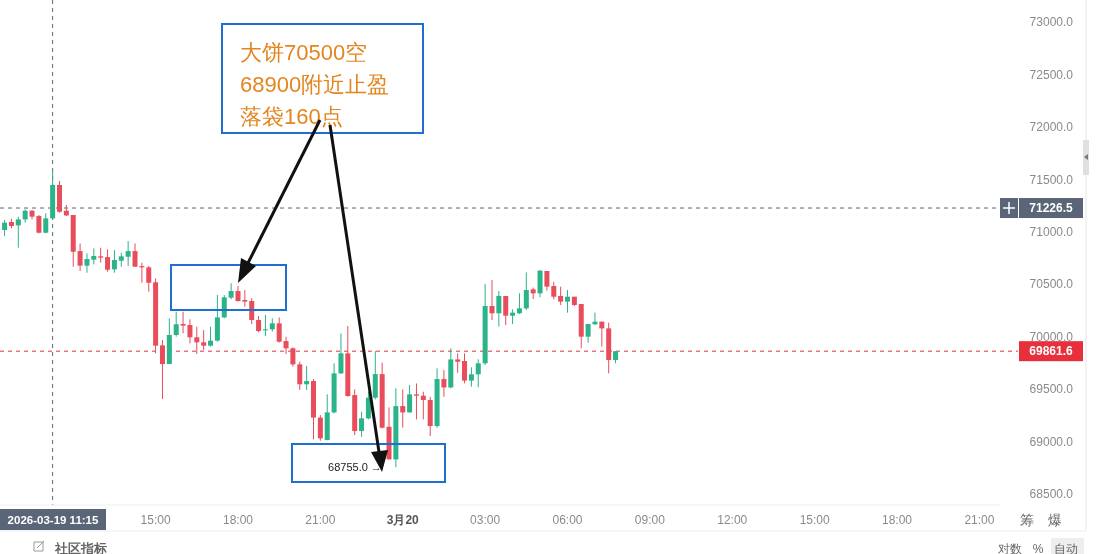  I want to click on ref-line-label: 71226.5, so click(1051, 208).